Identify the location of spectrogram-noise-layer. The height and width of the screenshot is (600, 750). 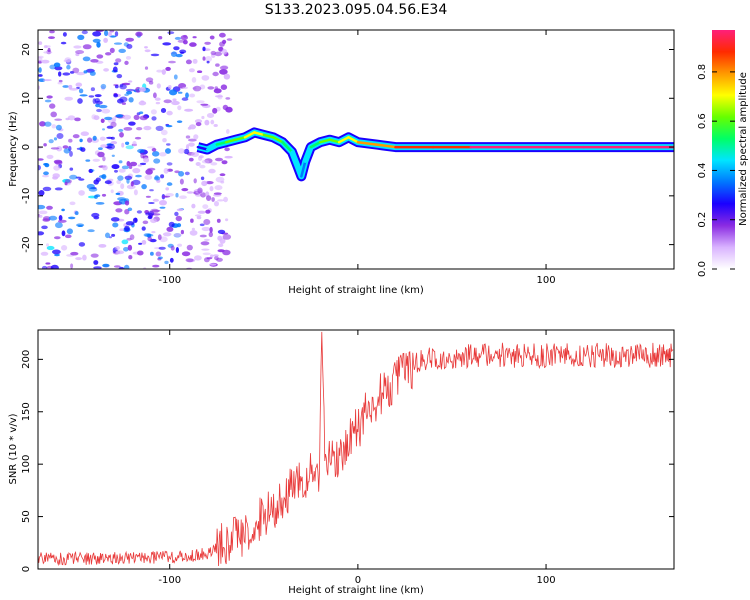
(135, 149).